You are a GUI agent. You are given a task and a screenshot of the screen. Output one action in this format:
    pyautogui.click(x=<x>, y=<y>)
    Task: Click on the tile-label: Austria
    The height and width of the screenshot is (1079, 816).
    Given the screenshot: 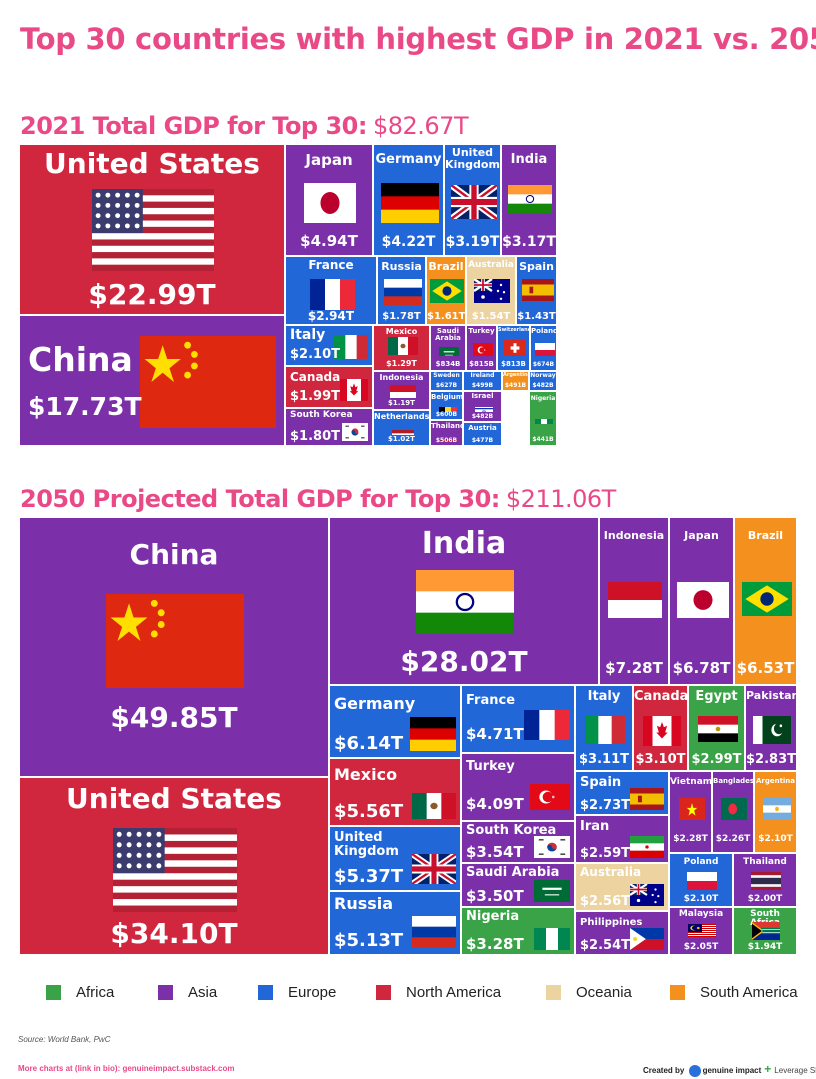 What is the action you would take?
    pyautogui.click(x=482, y=428)
    